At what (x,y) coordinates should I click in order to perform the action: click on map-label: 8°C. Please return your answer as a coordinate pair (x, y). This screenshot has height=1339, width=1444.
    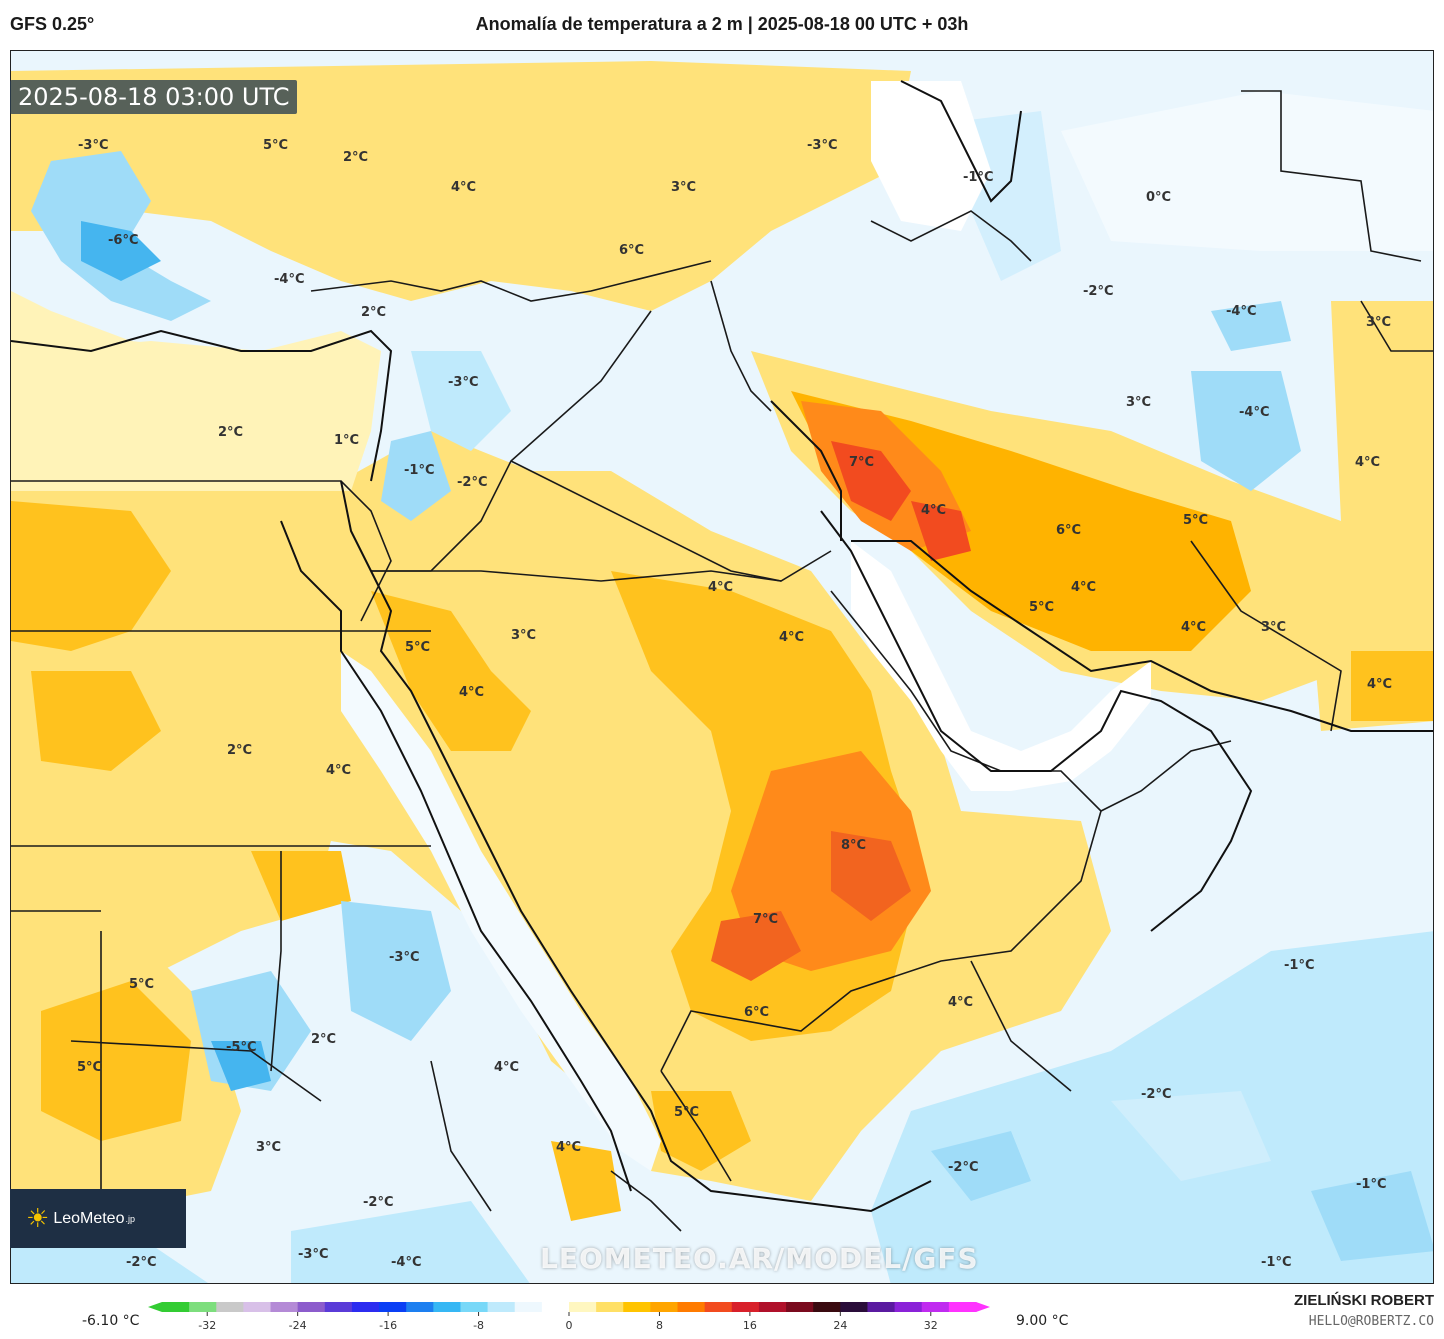
    Looking at the image, I should click on (853, 845).